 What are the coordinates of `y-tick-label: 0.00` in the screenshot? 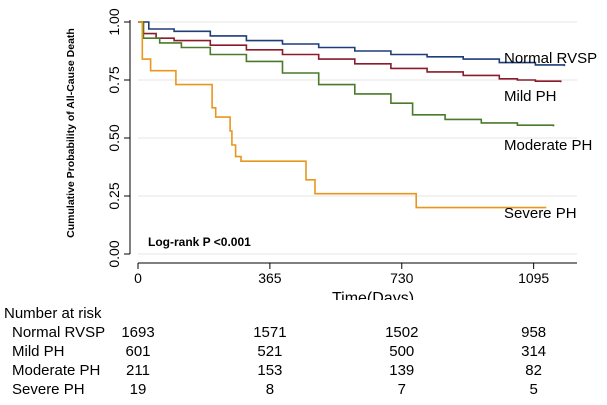 It's located at (114, 253).